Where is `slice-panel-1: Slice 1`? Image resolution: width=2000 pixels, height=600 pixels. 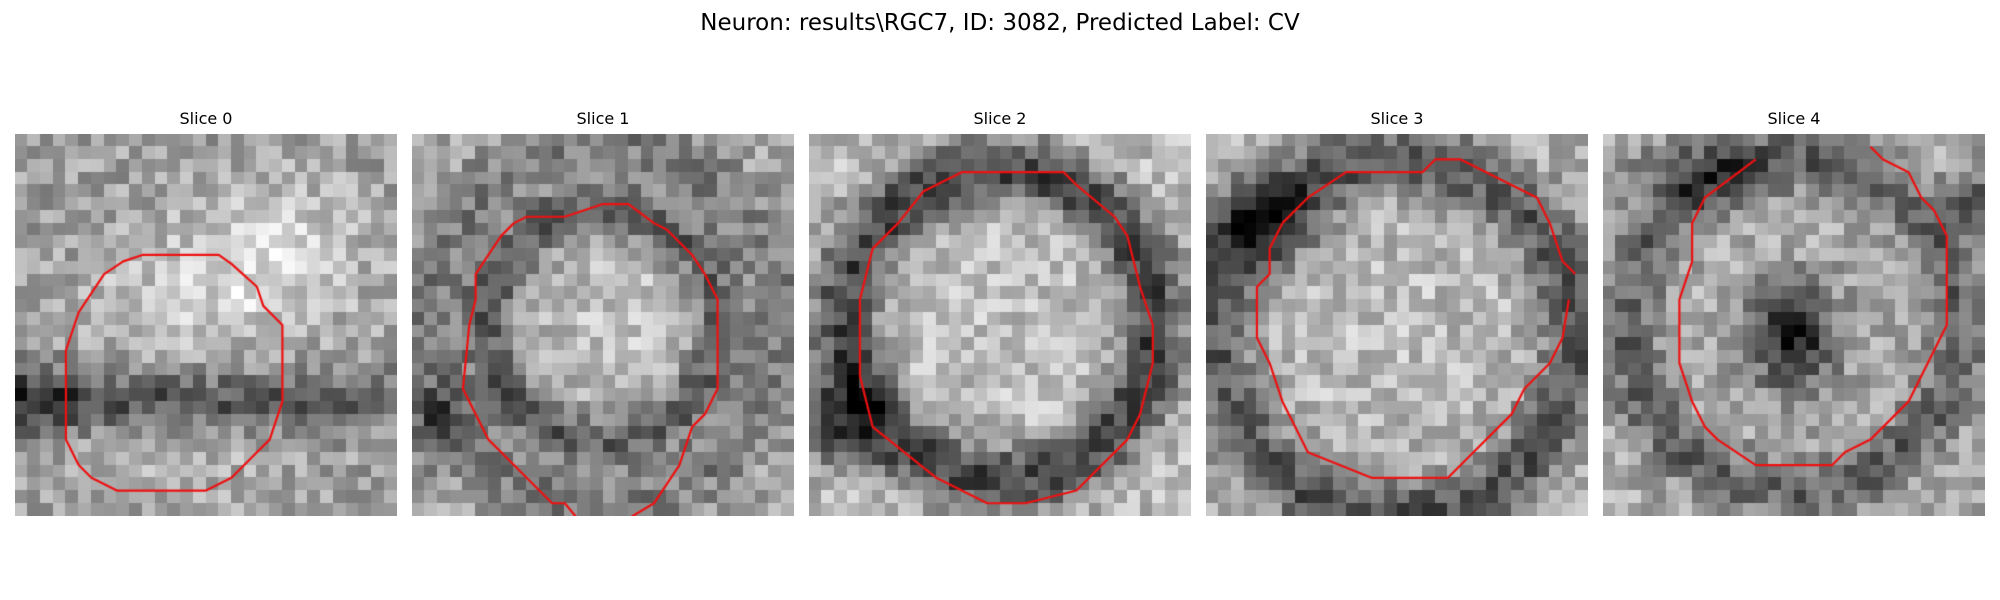
slice-panel-1: Slice 1 is located at coordinates (603, 313).